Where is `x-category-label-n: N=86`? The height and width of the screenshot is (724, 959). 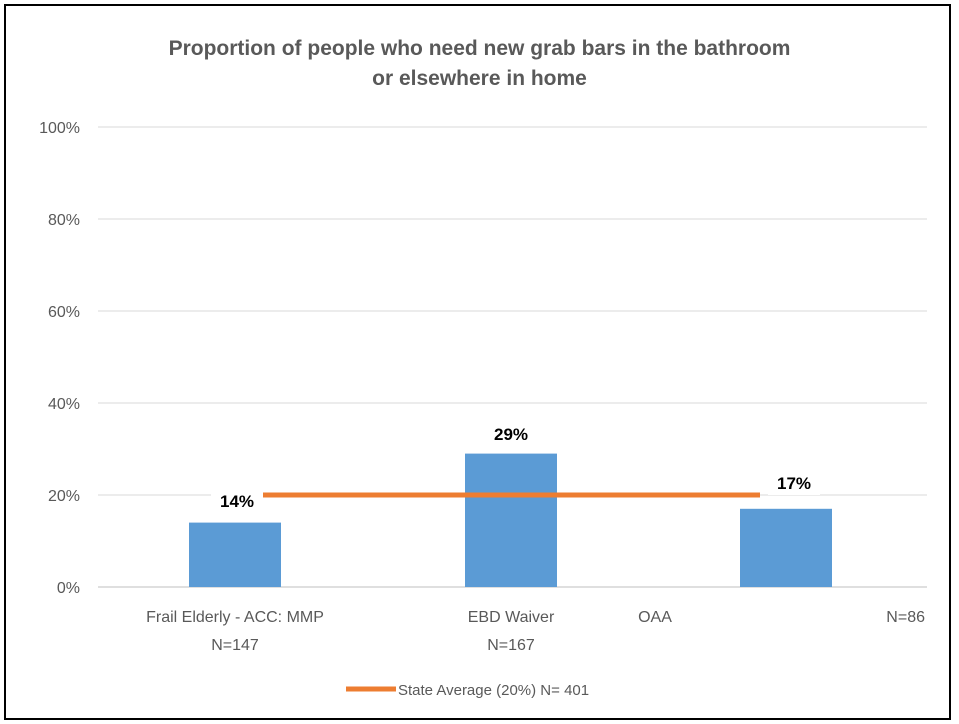 x-category-label-n: N=86 is located at coordinates (905, 617).